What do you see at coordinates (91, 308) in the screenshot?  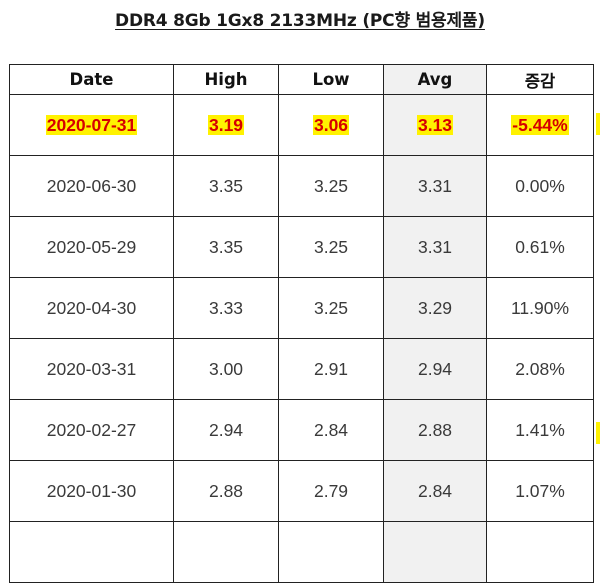 I see `cell-date: 2020-04-30` at bounding box center [91, 308].